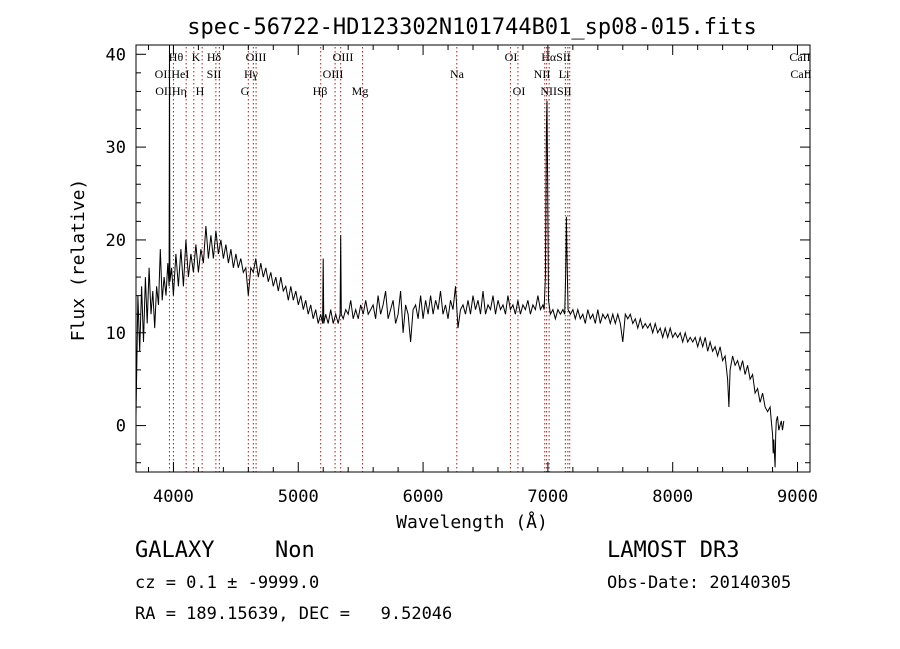 This screenshot has height=649, width=900. Describe the element at coordinates (171, 91) in the screenshot. I see `spectral-line-label: OIIHη` at that location.